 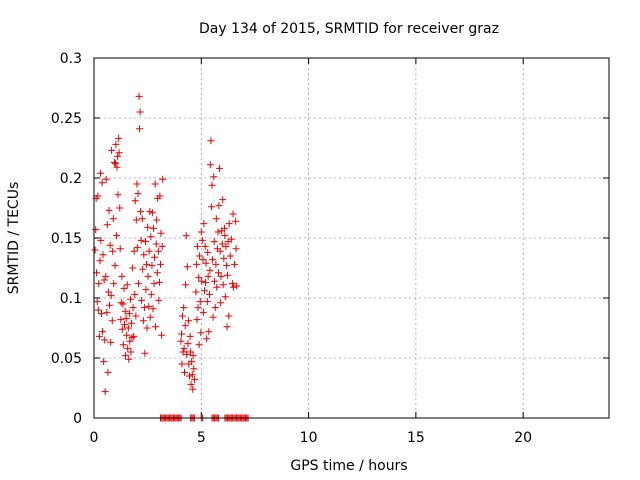 What do you see at coordinates (66, 359) in the screenshot?
I see `y-tick-label: 0.05` at bounding box center [66, 359].